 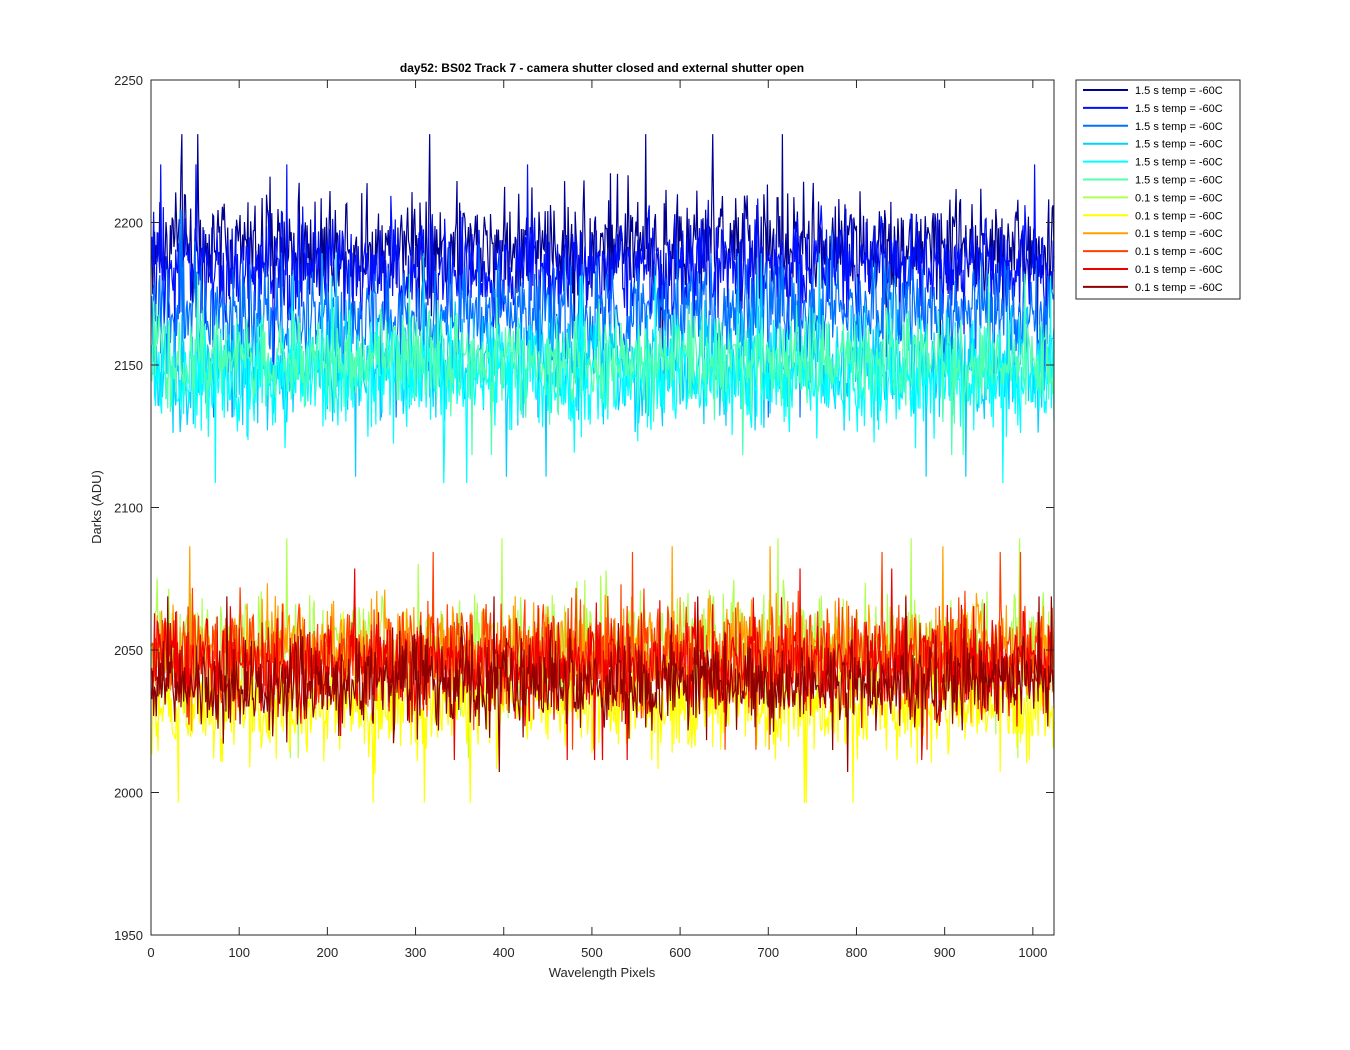 I want to click on y-tick-label: 2000, so click(x=128, y=793).